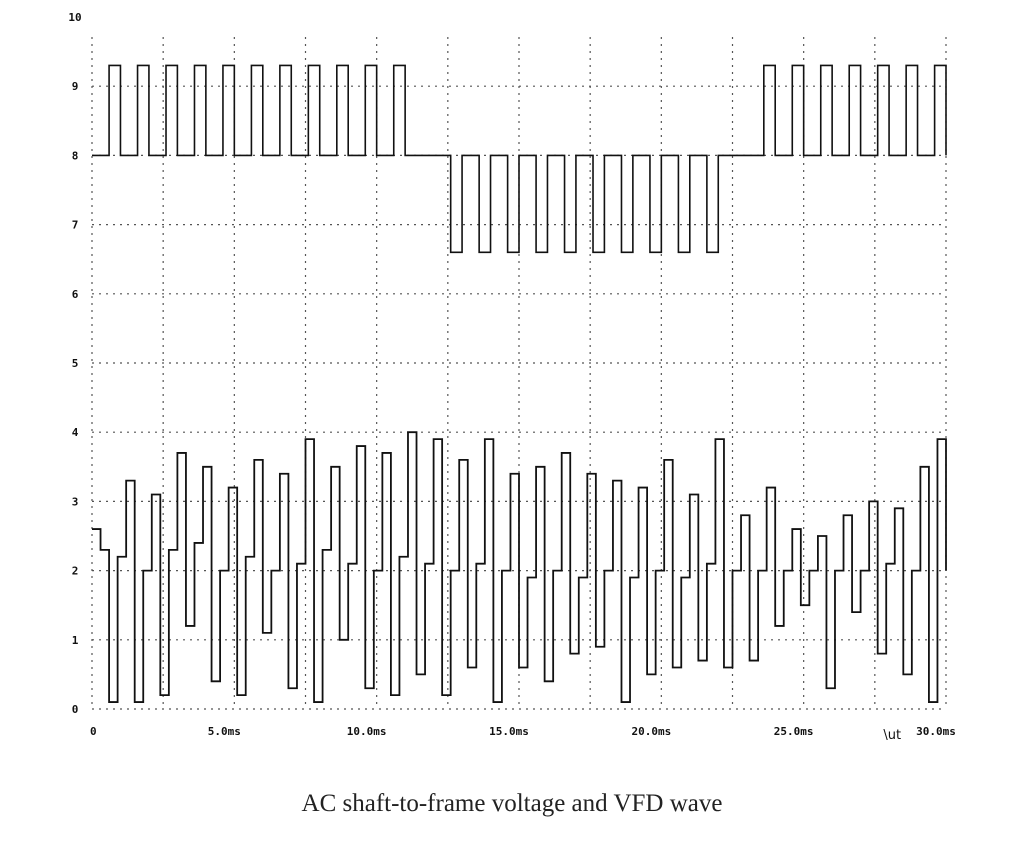 The image size is (1024, 852). Describe the element at coordinates (936, 731) in the screenshot. I see `x-tick-label: 30.0ms` at that location.